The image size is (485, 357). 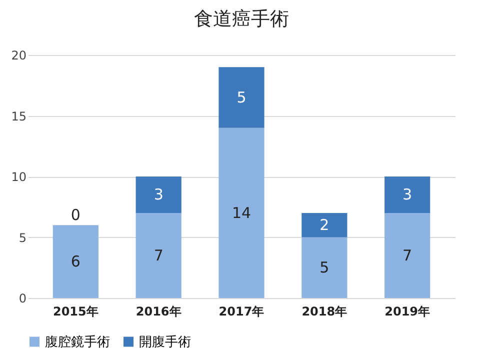 What do you see at coordinates (77, 342) in the screenshot?
I see `legend-label: 腹腔鏡手術` at bounding box center [77, 342].